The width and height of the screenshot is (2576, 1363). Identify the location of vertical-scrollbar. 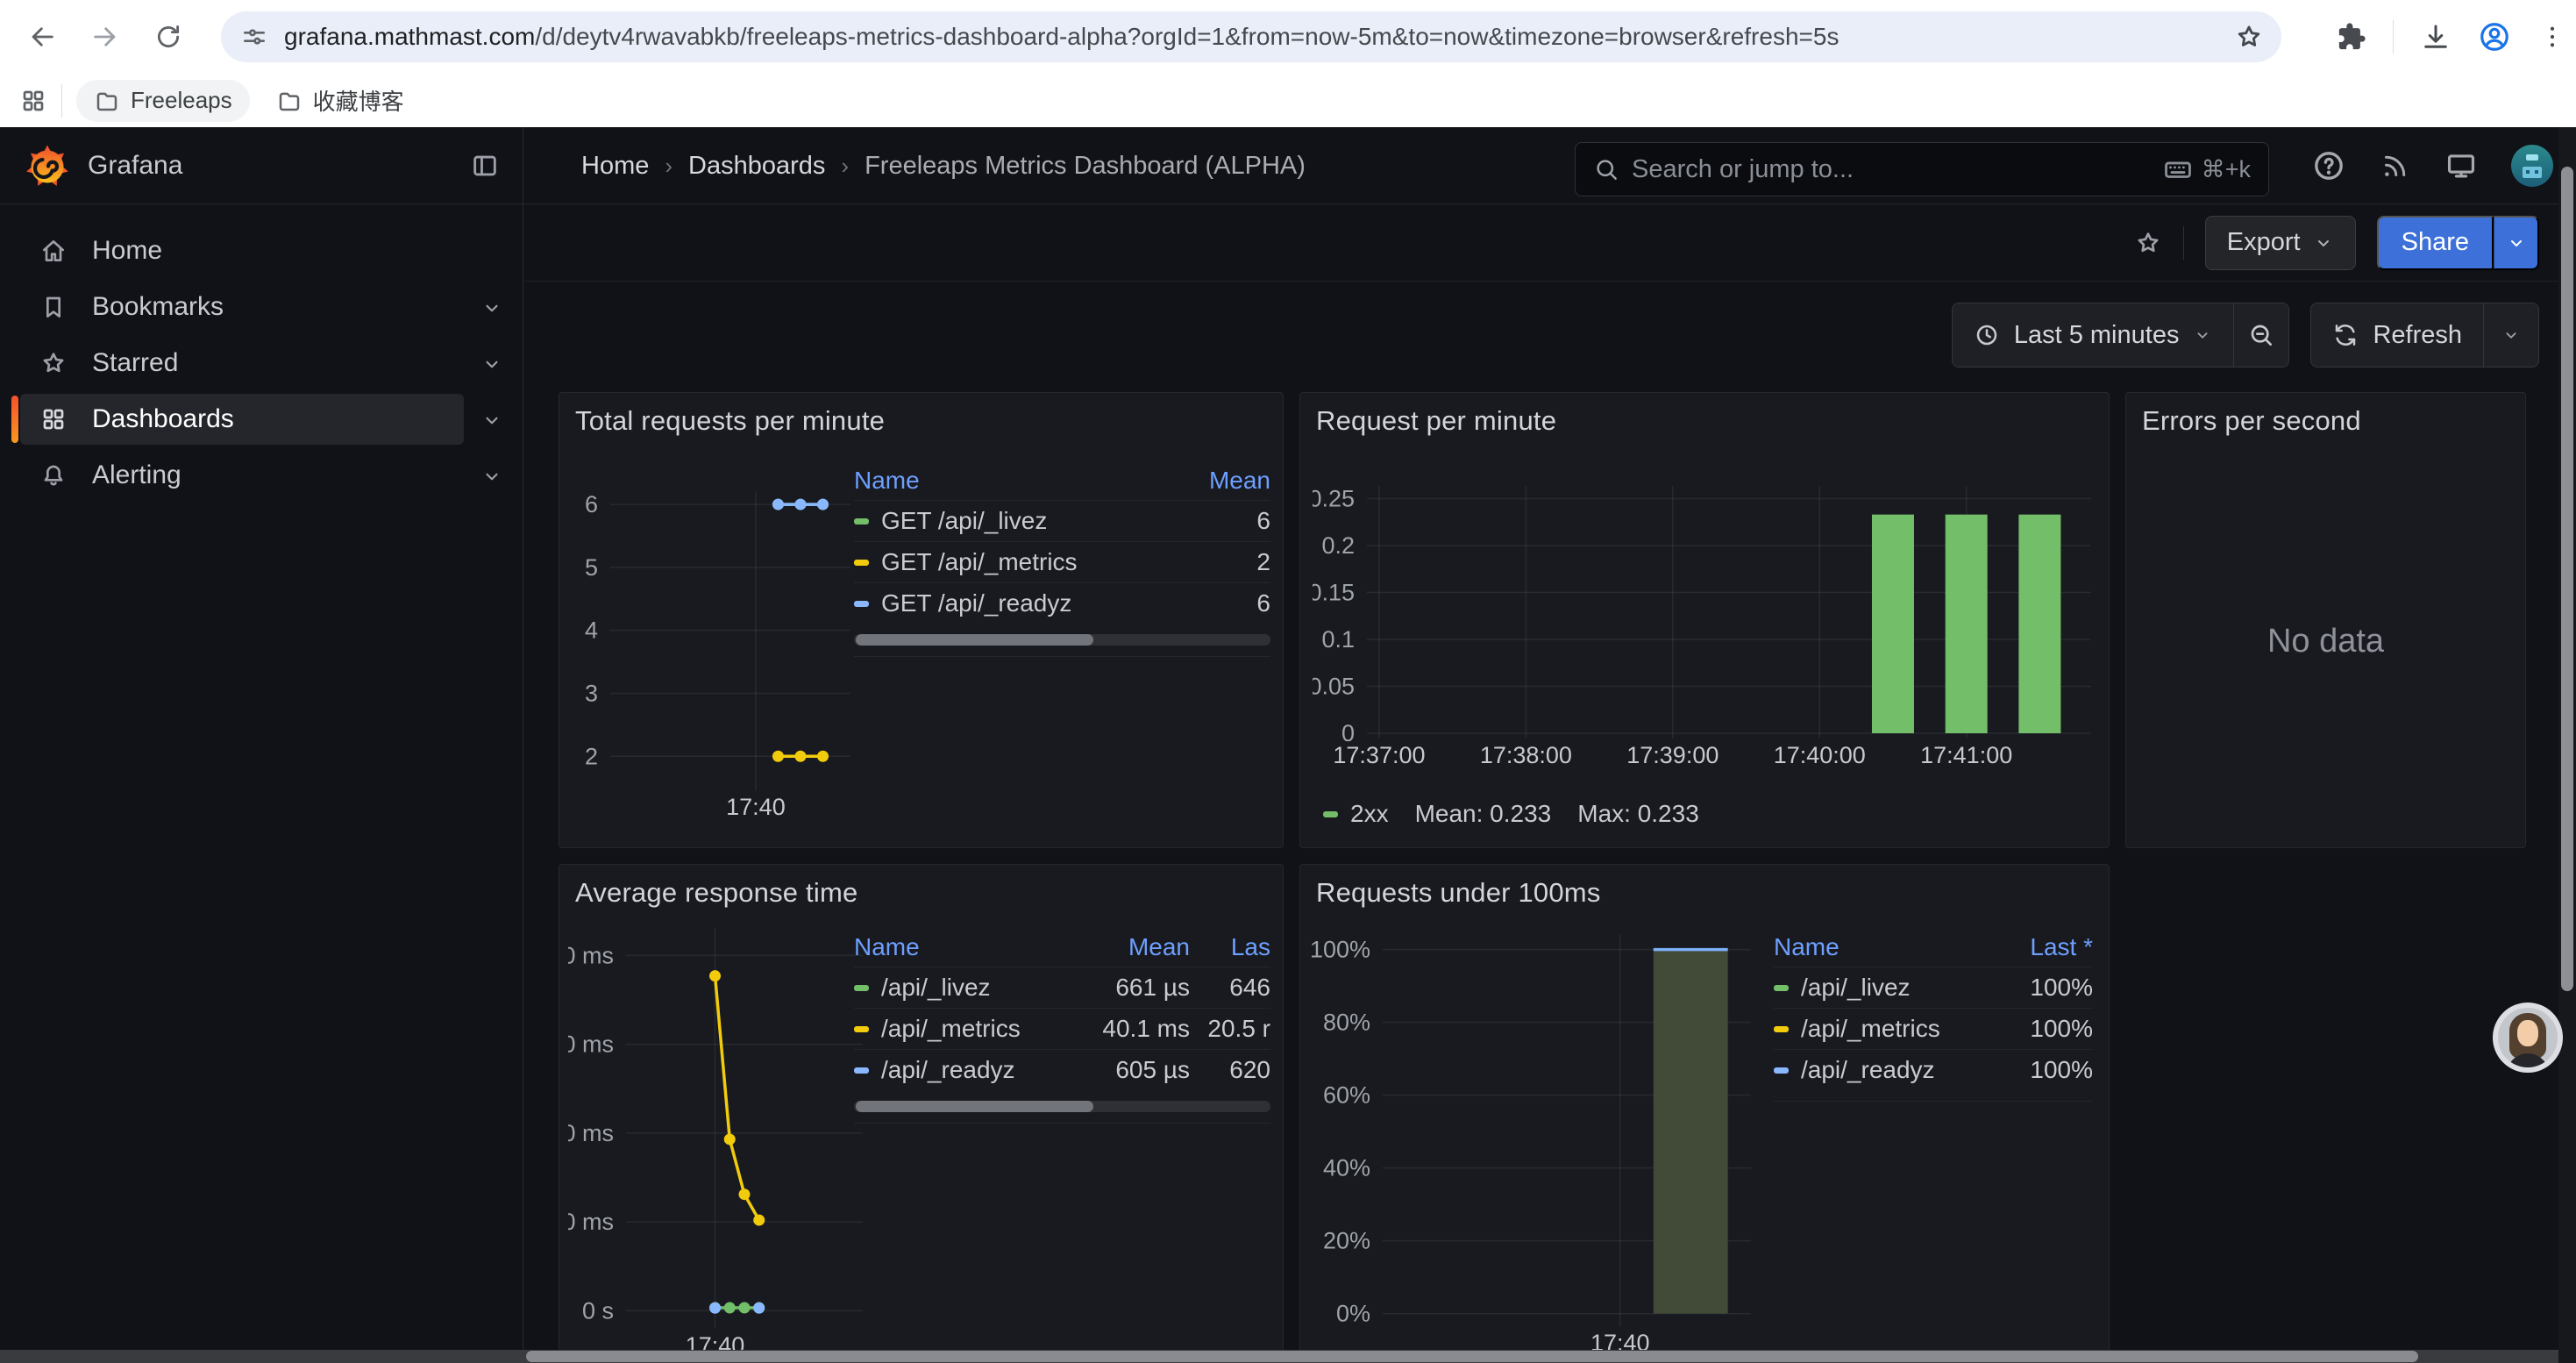
(2567, 745).